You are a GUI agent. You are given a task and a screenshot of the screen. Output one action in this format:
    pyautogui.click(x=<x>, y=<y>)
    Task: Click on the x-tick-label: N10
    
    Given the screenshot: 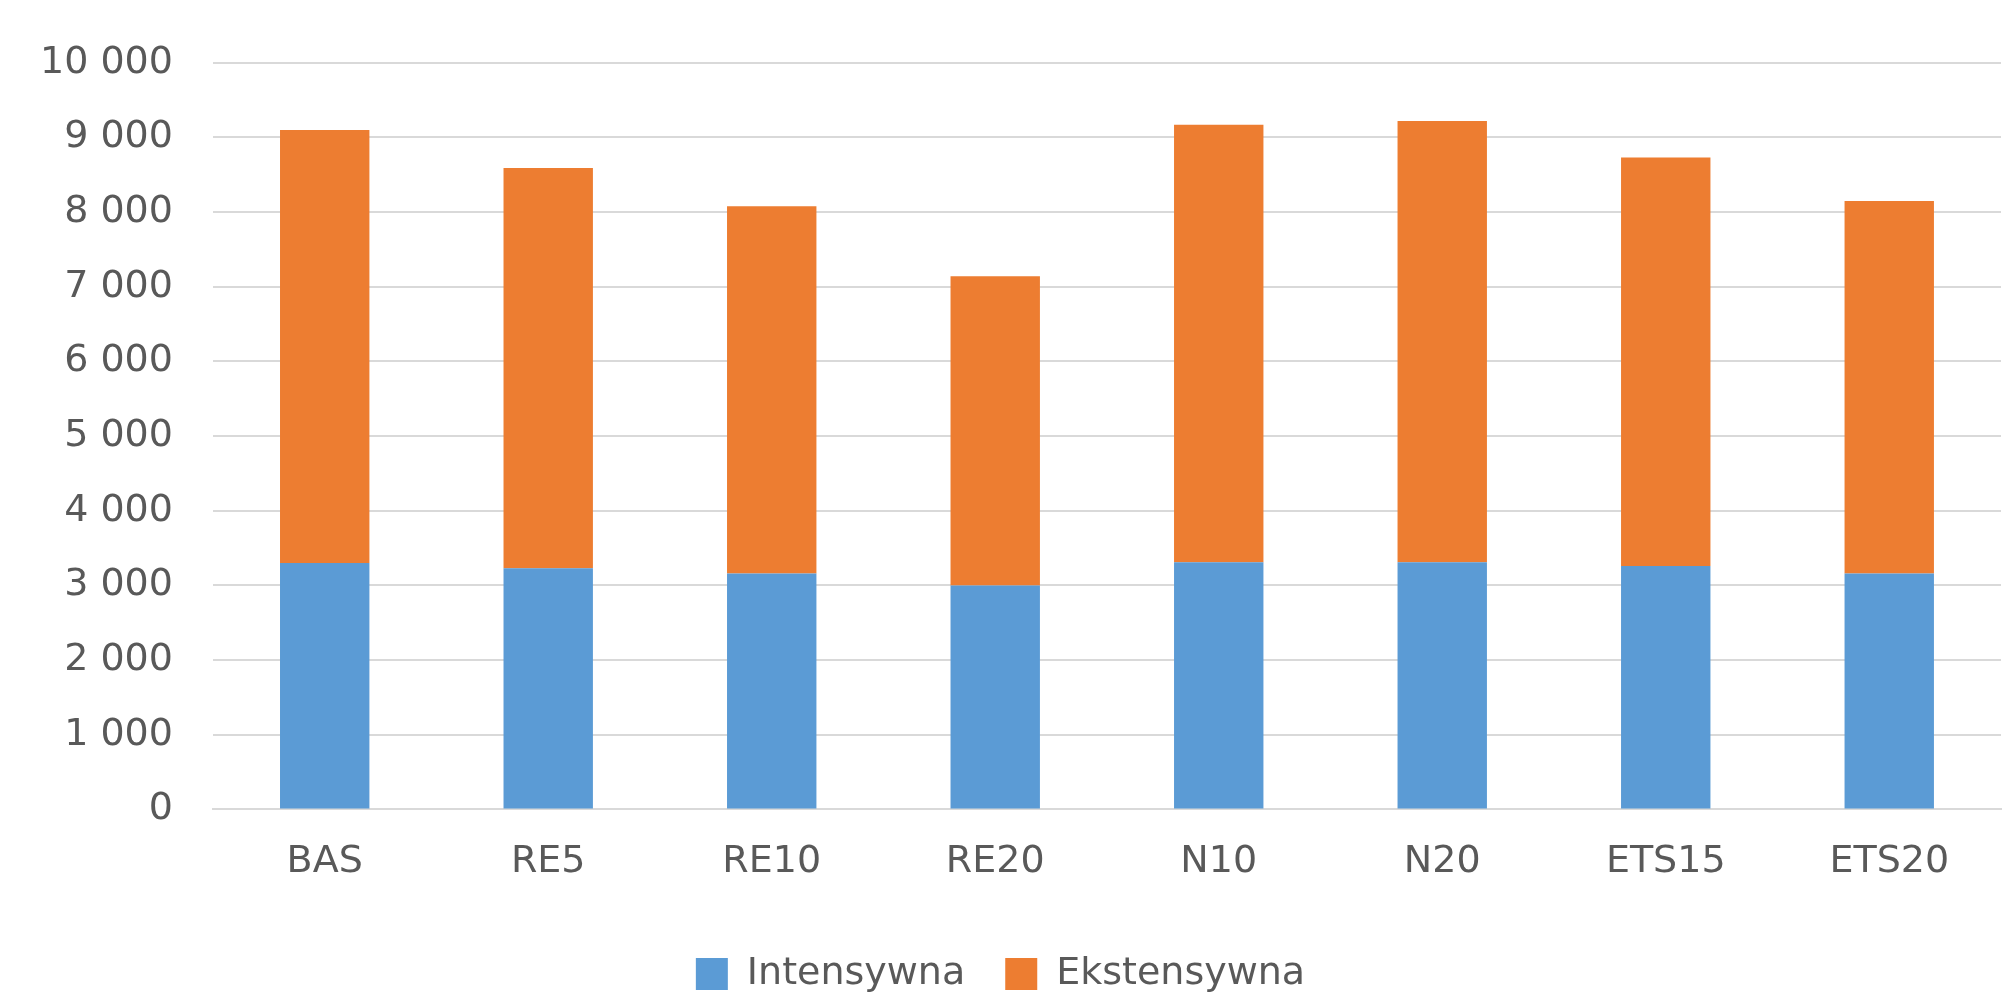 What is the action you would take?
    pyautogui.click(x=1219, y=859)
    